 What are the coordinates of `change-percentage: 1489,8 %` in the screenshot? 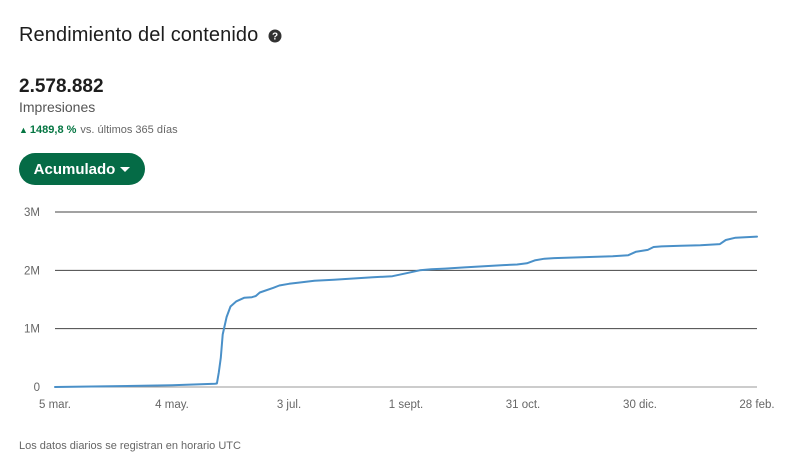 It's located at (53, 130).